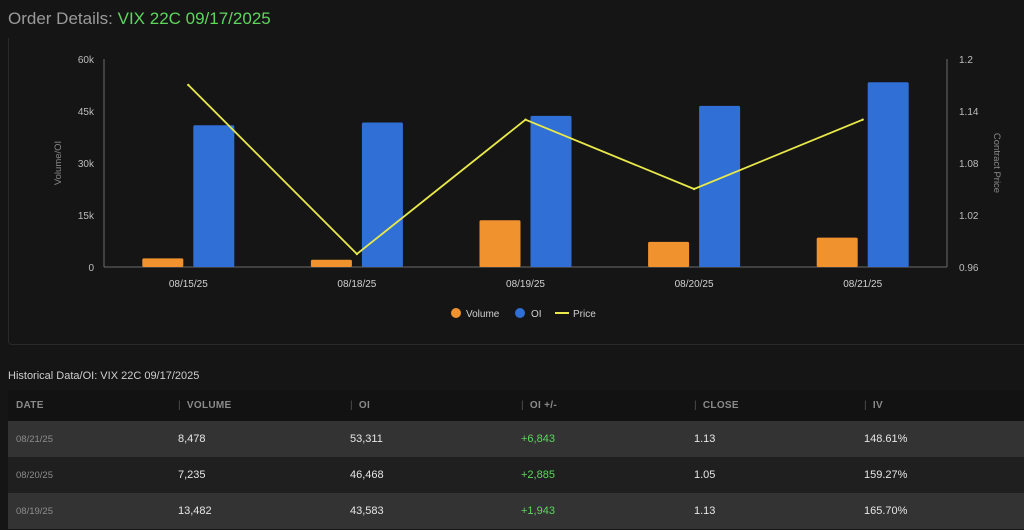 The image size is (1024, 530). Describe the element at coordinates (862, 284) in the screenshot. I see `x-tick-label: 08/21/25` at that location.